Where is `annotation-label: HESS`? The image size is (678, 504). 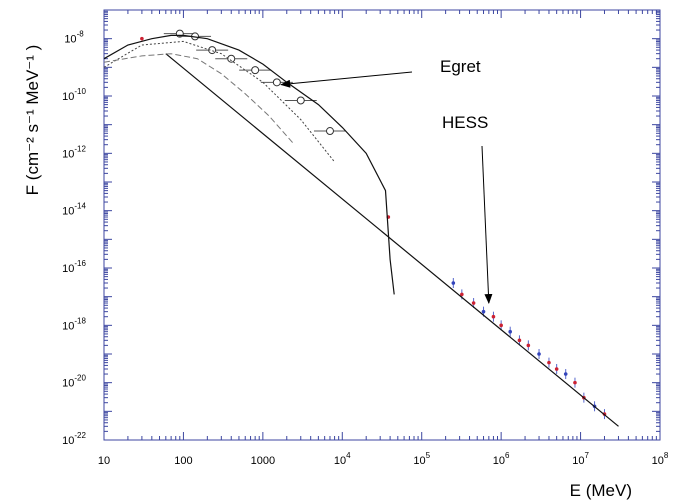 annotation-label: HESS is located at coordinates (465, 122).